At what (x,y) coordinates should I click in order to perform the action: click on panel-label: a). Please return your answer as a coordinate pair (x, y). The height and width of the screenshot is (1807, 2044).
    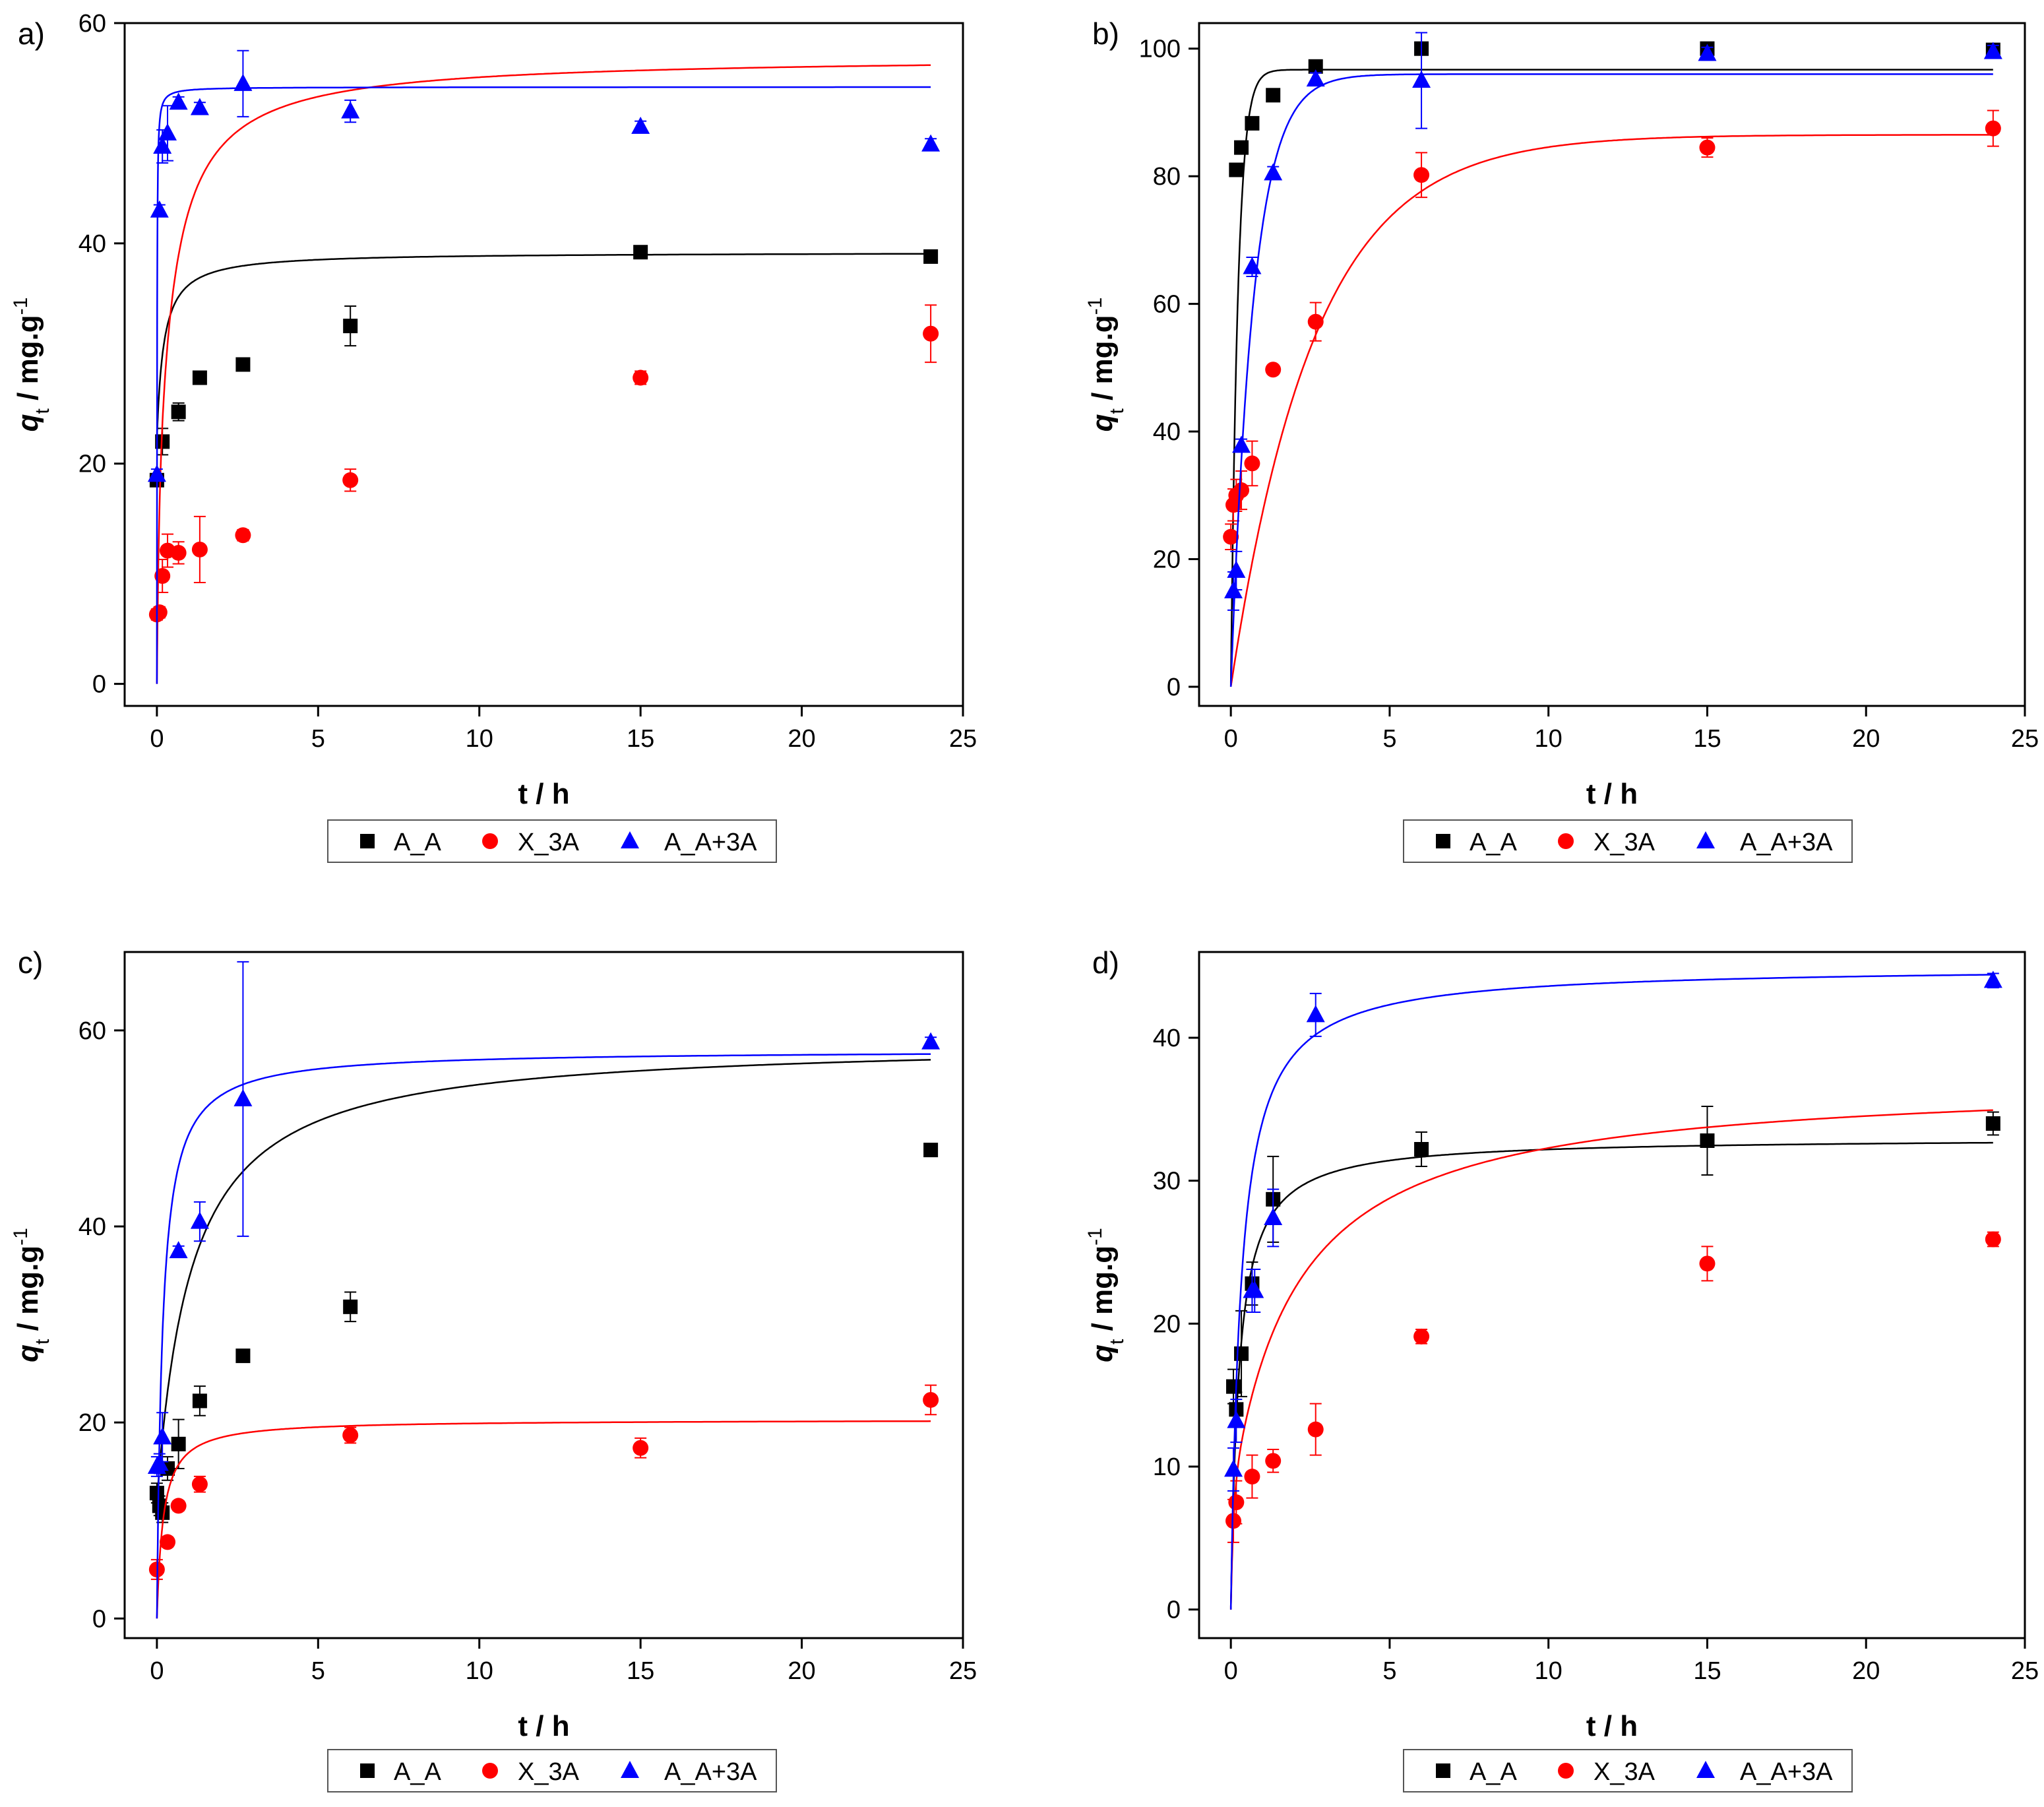
    Looking at the image, I should click on (31, 34).